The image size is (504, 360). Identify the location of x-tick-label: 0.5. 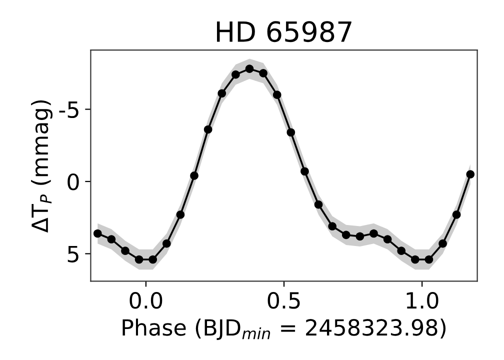
(284, 300).